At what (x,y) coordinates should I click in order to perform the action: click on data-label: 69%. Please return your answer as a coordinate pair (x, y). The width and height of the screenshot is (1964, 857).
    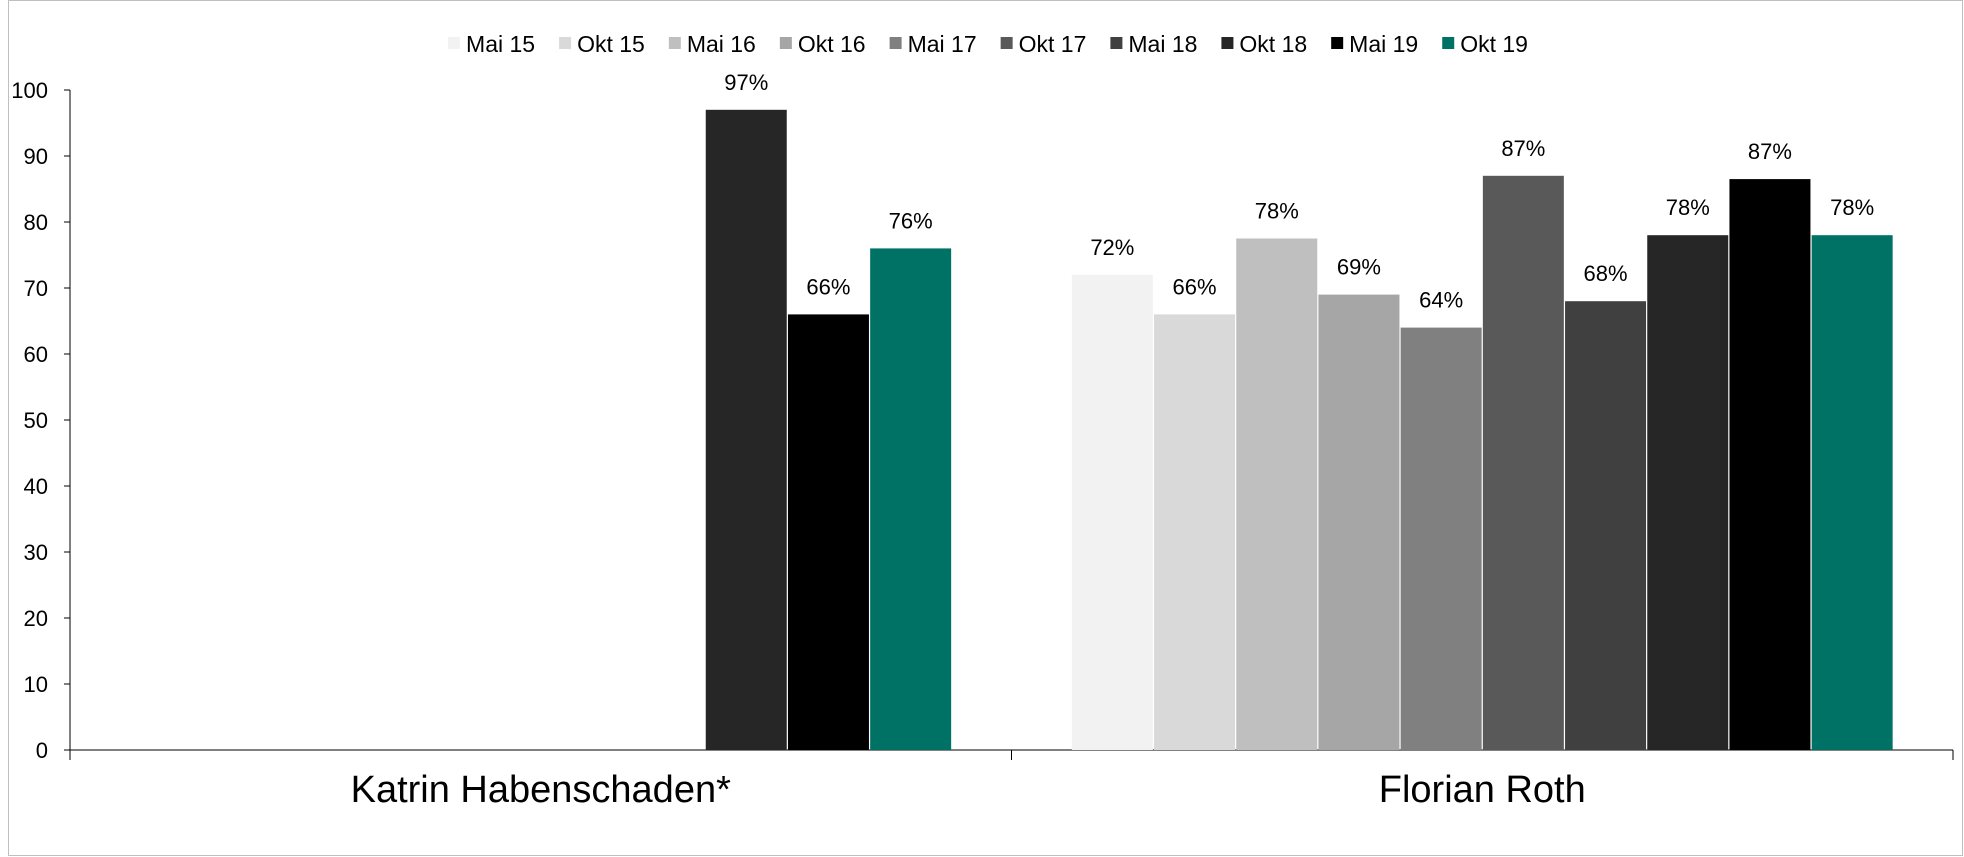
    Looking at the image, I should click on (1359, 267).